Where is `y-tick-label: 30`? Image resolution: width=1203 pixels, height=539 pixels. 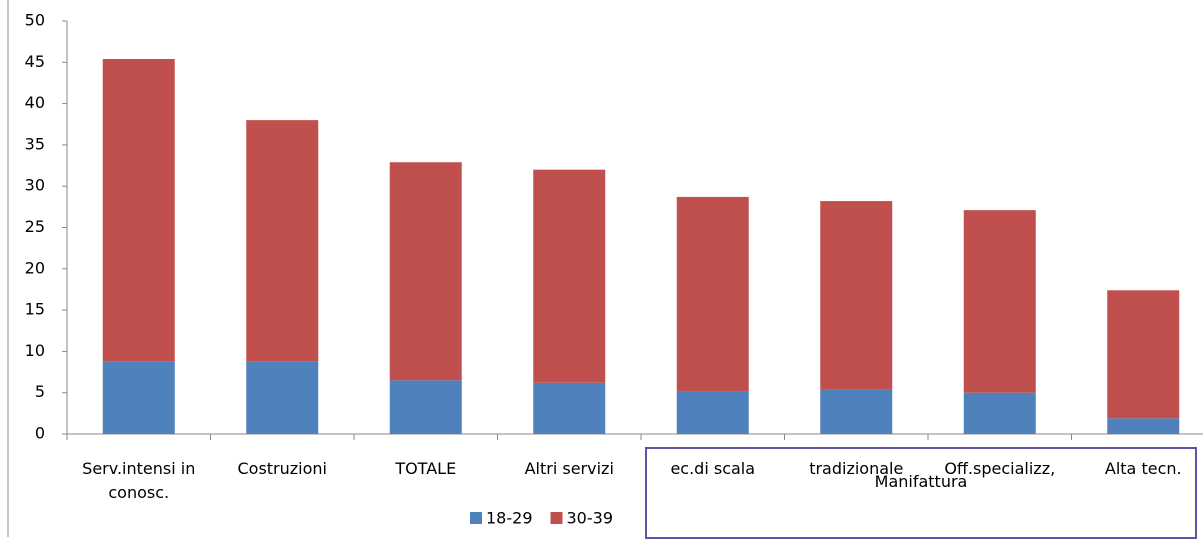 y-tick-label: 30 is located at coordinates (35, 185).